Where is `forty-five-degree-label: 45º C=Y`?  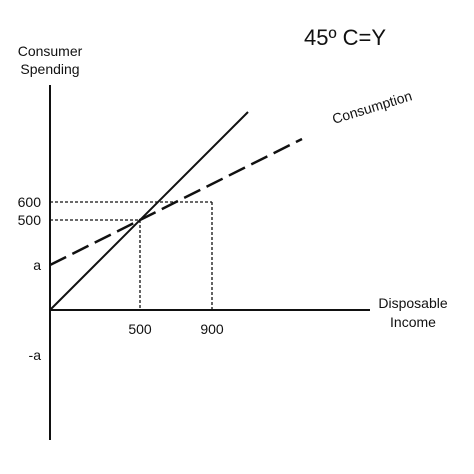
forty-five-degree-label: 45º C=Y is located at coordinates (345, 37).